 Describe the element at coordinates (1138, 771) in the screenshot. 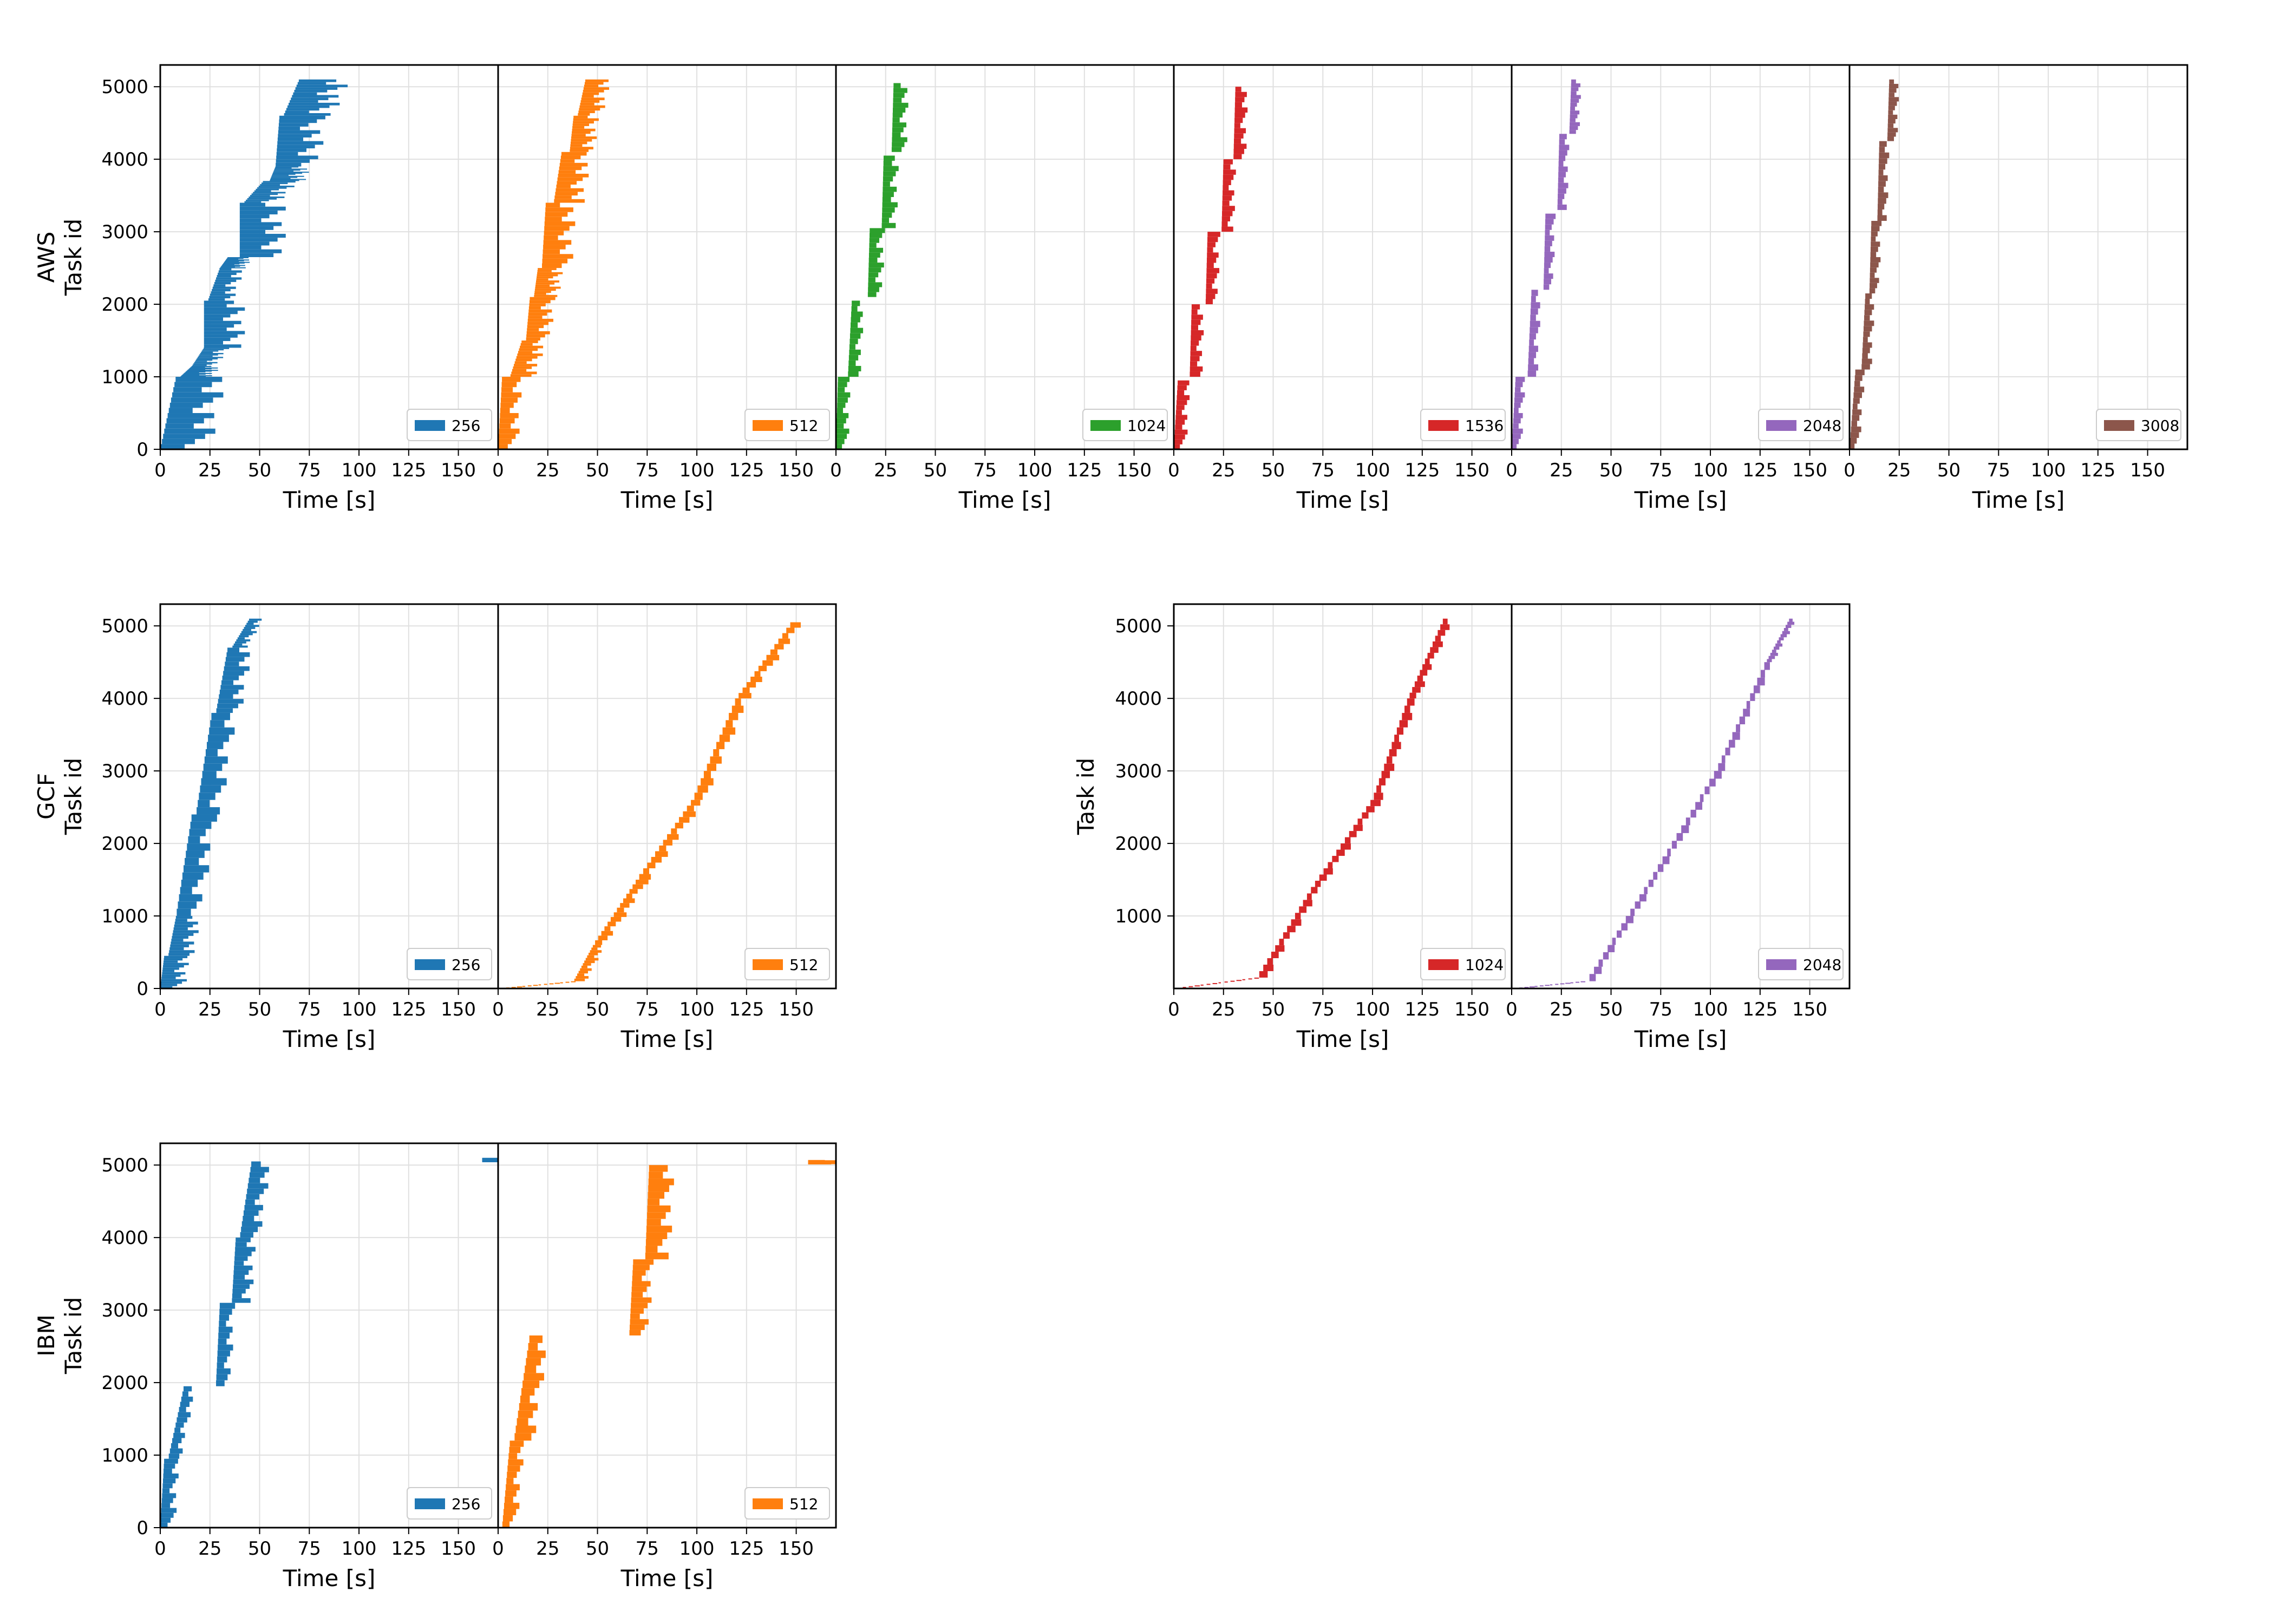

I see `y-tick-label: 3000` at that location.